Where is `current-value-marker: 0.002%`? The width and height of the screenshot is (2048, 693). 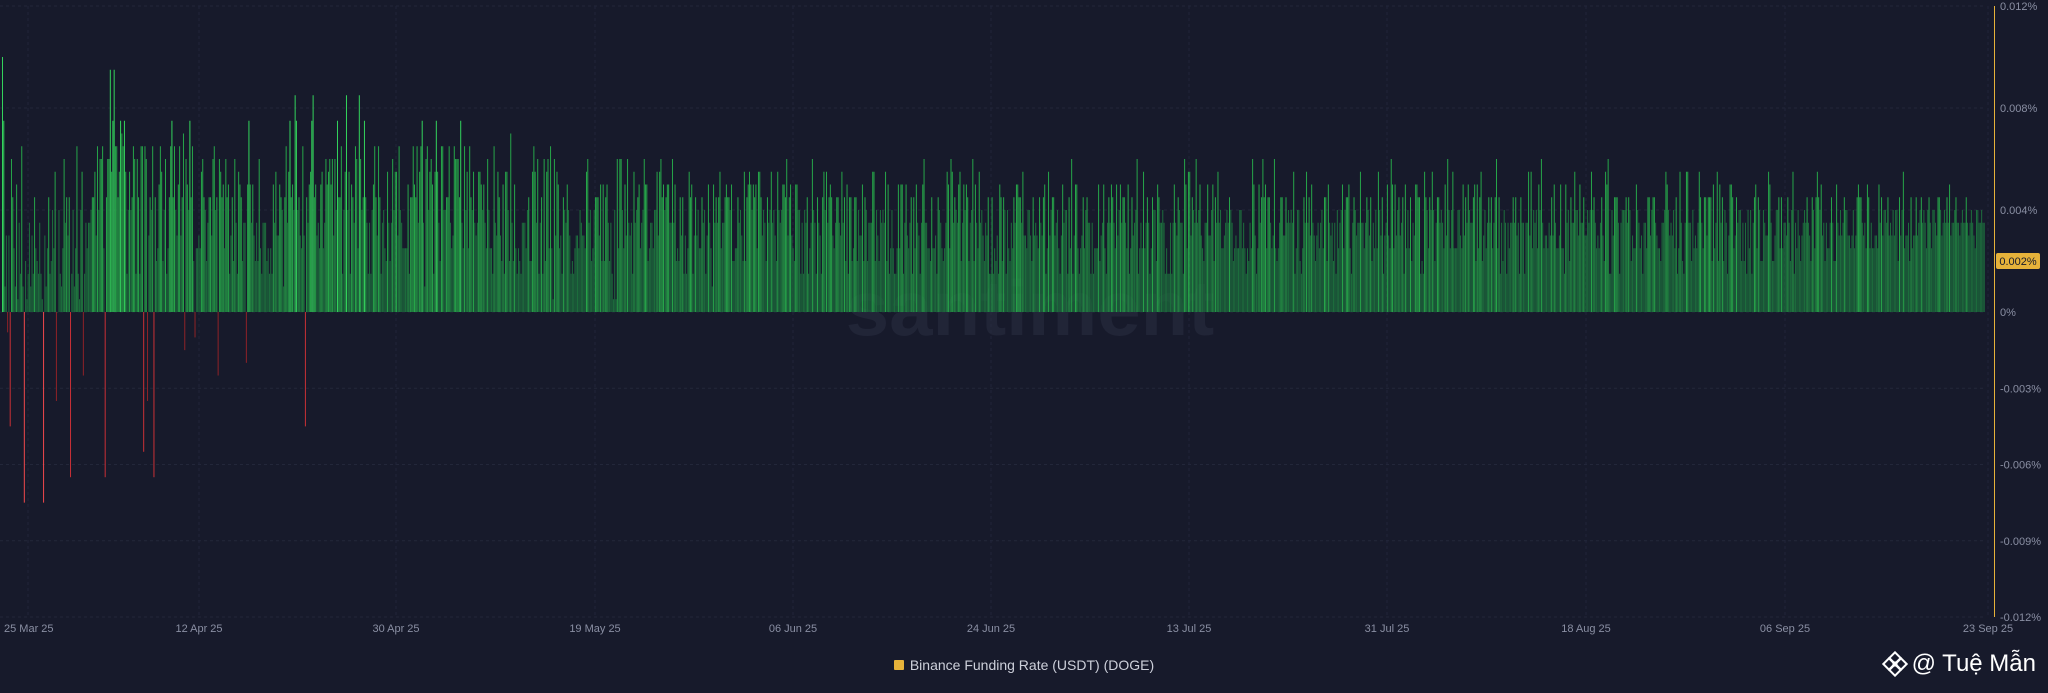 current-value-marker: 0.002% is located at coordinates (2018, 261).